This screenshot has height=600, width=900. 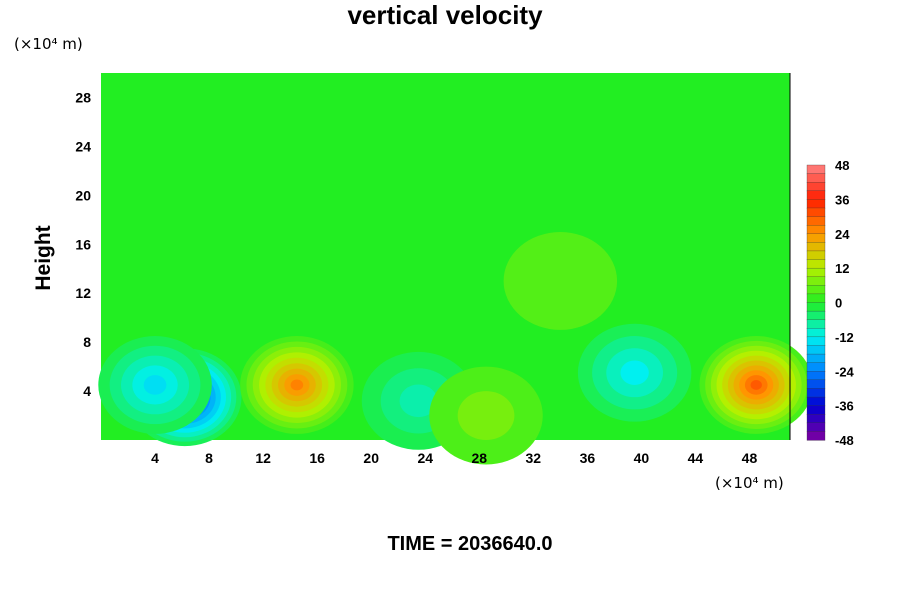 What do you see at coordinates (43, 257) in the screenshot?
I see `y-axis-label: Height` at bounding box center [43, 257].